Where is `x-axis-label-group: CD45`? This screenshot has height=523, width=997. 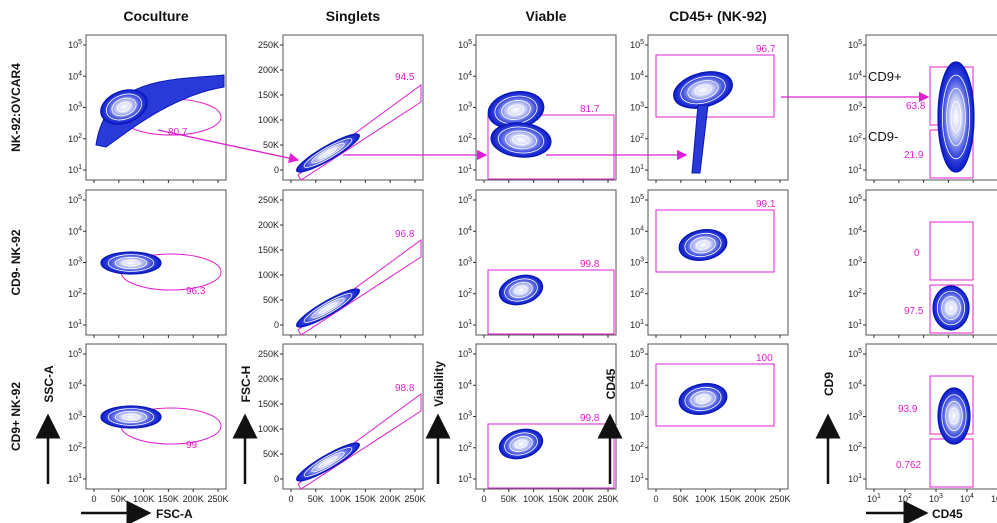
x-axis-label-group: CD45 is located at coordinates (914, 511).